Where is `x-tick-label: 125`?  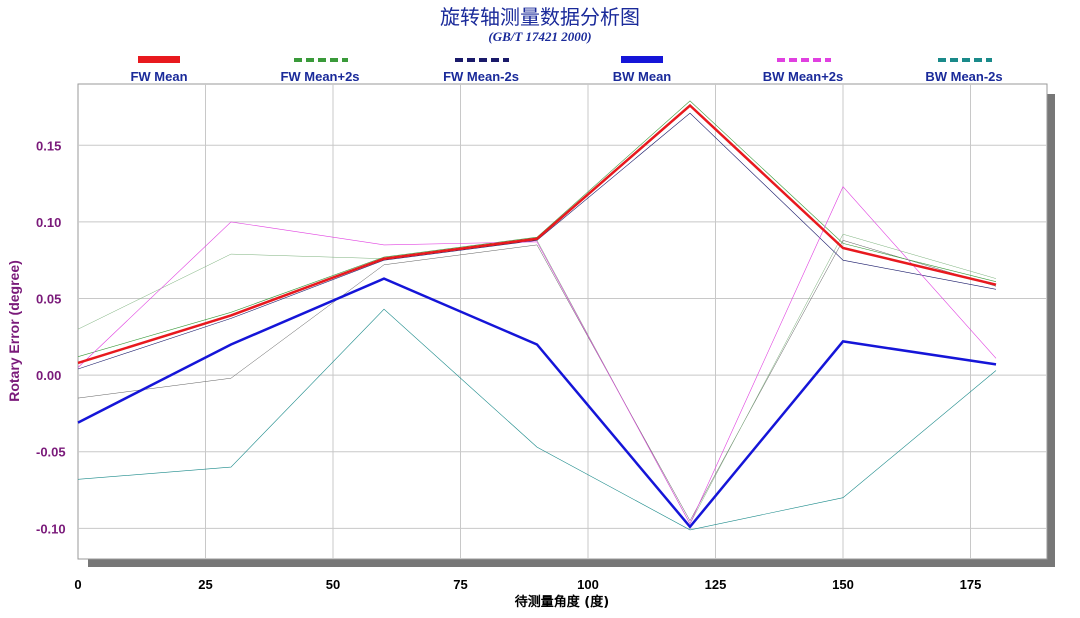 x-tick-label: 125 is located at coordinates (716, 584).